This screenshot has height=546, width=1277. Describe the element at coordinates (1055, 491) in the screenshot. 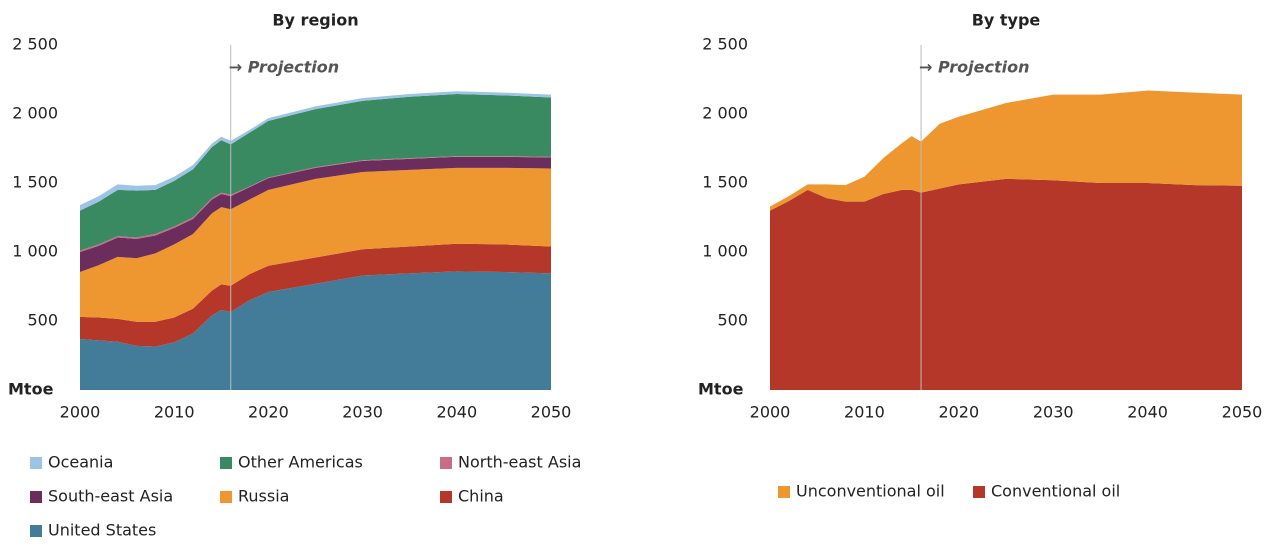

I see `legend-label: Conventional oil` at that location.